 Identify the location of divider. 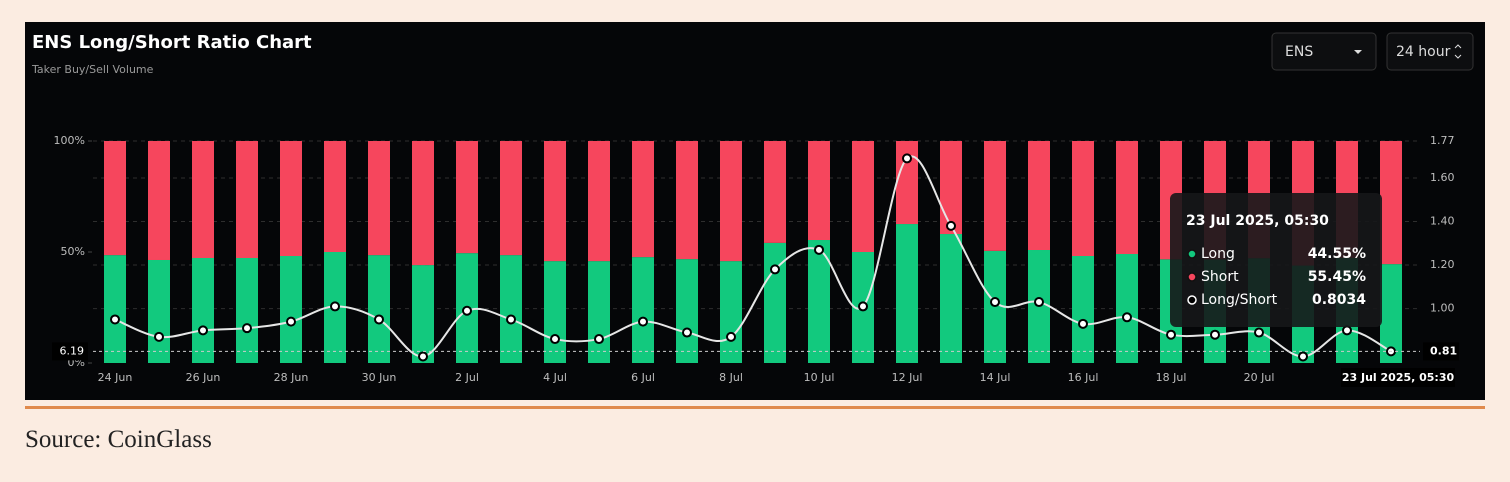
(755, 407).